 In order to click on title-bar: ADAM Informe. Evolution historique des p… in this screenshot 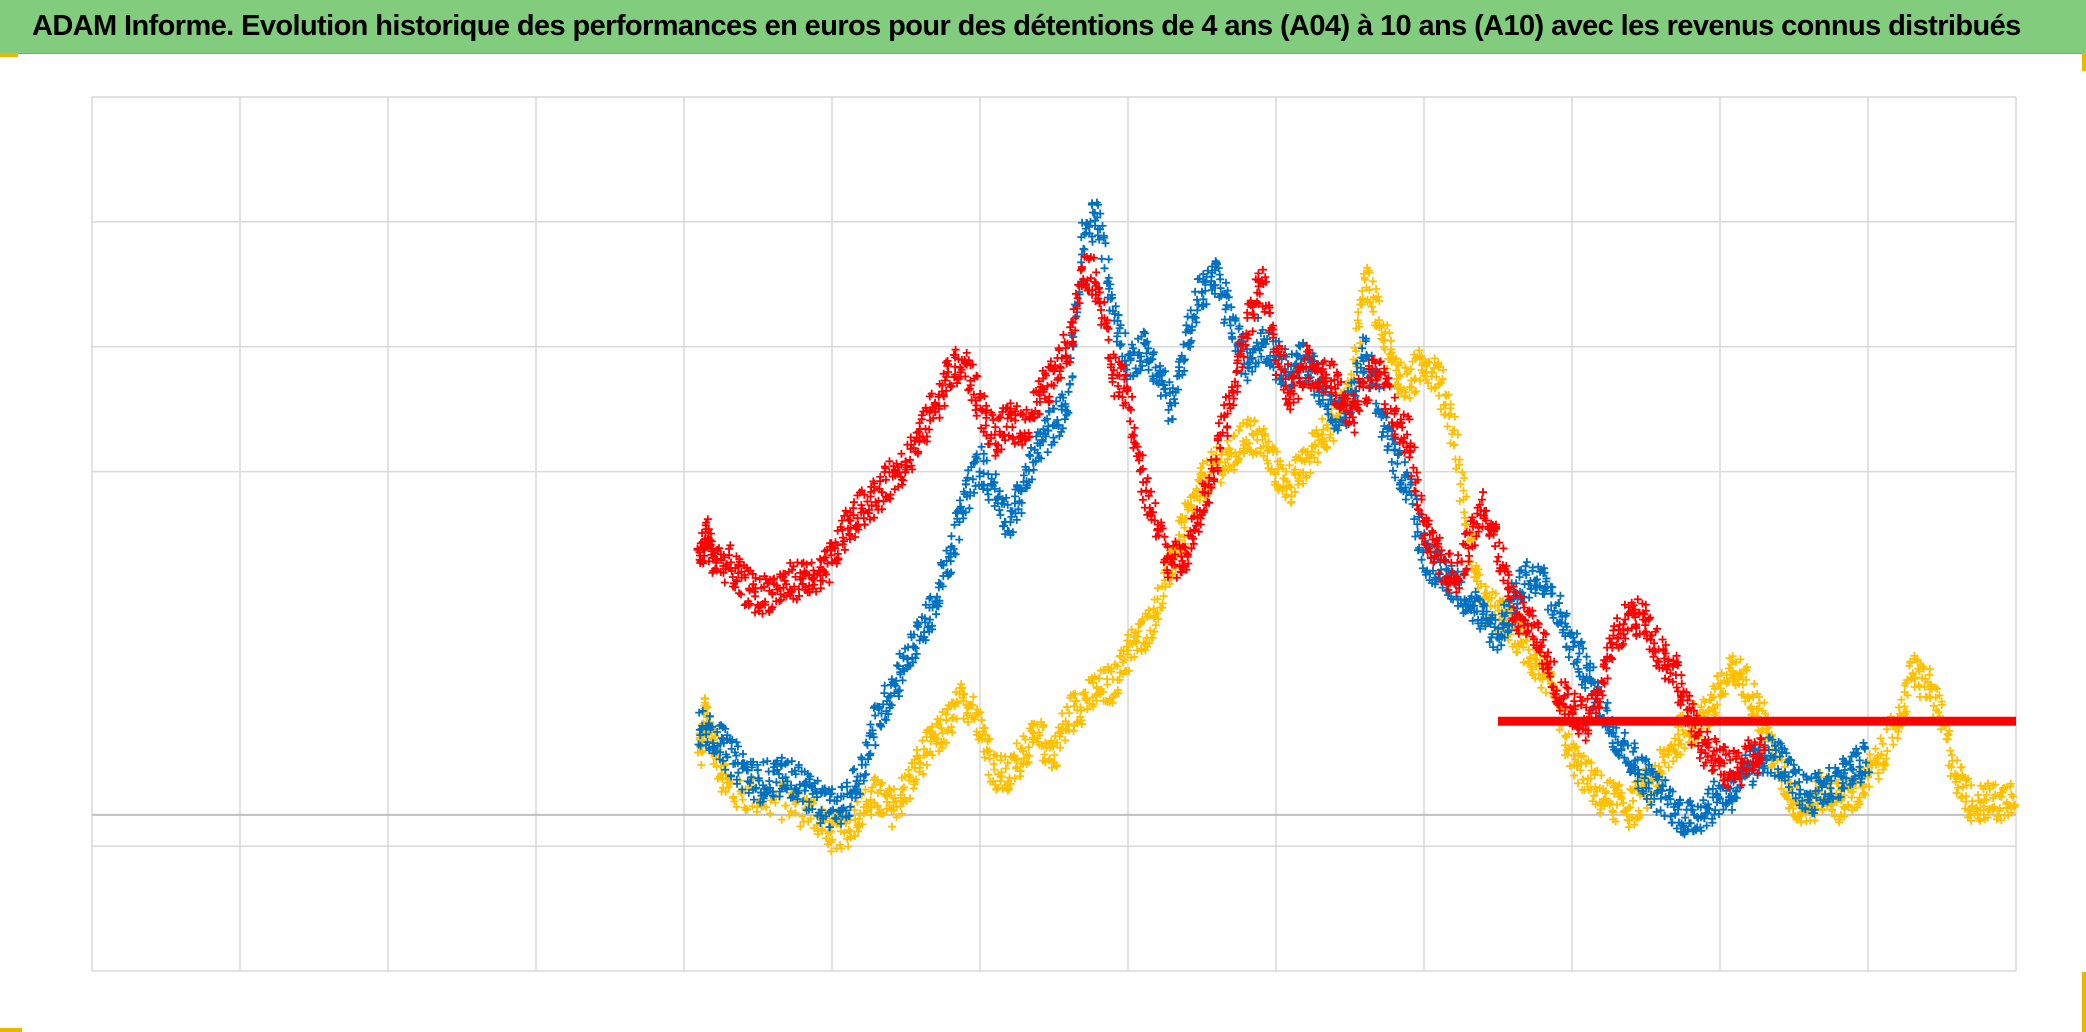, I will do `click(1043, 27)`.